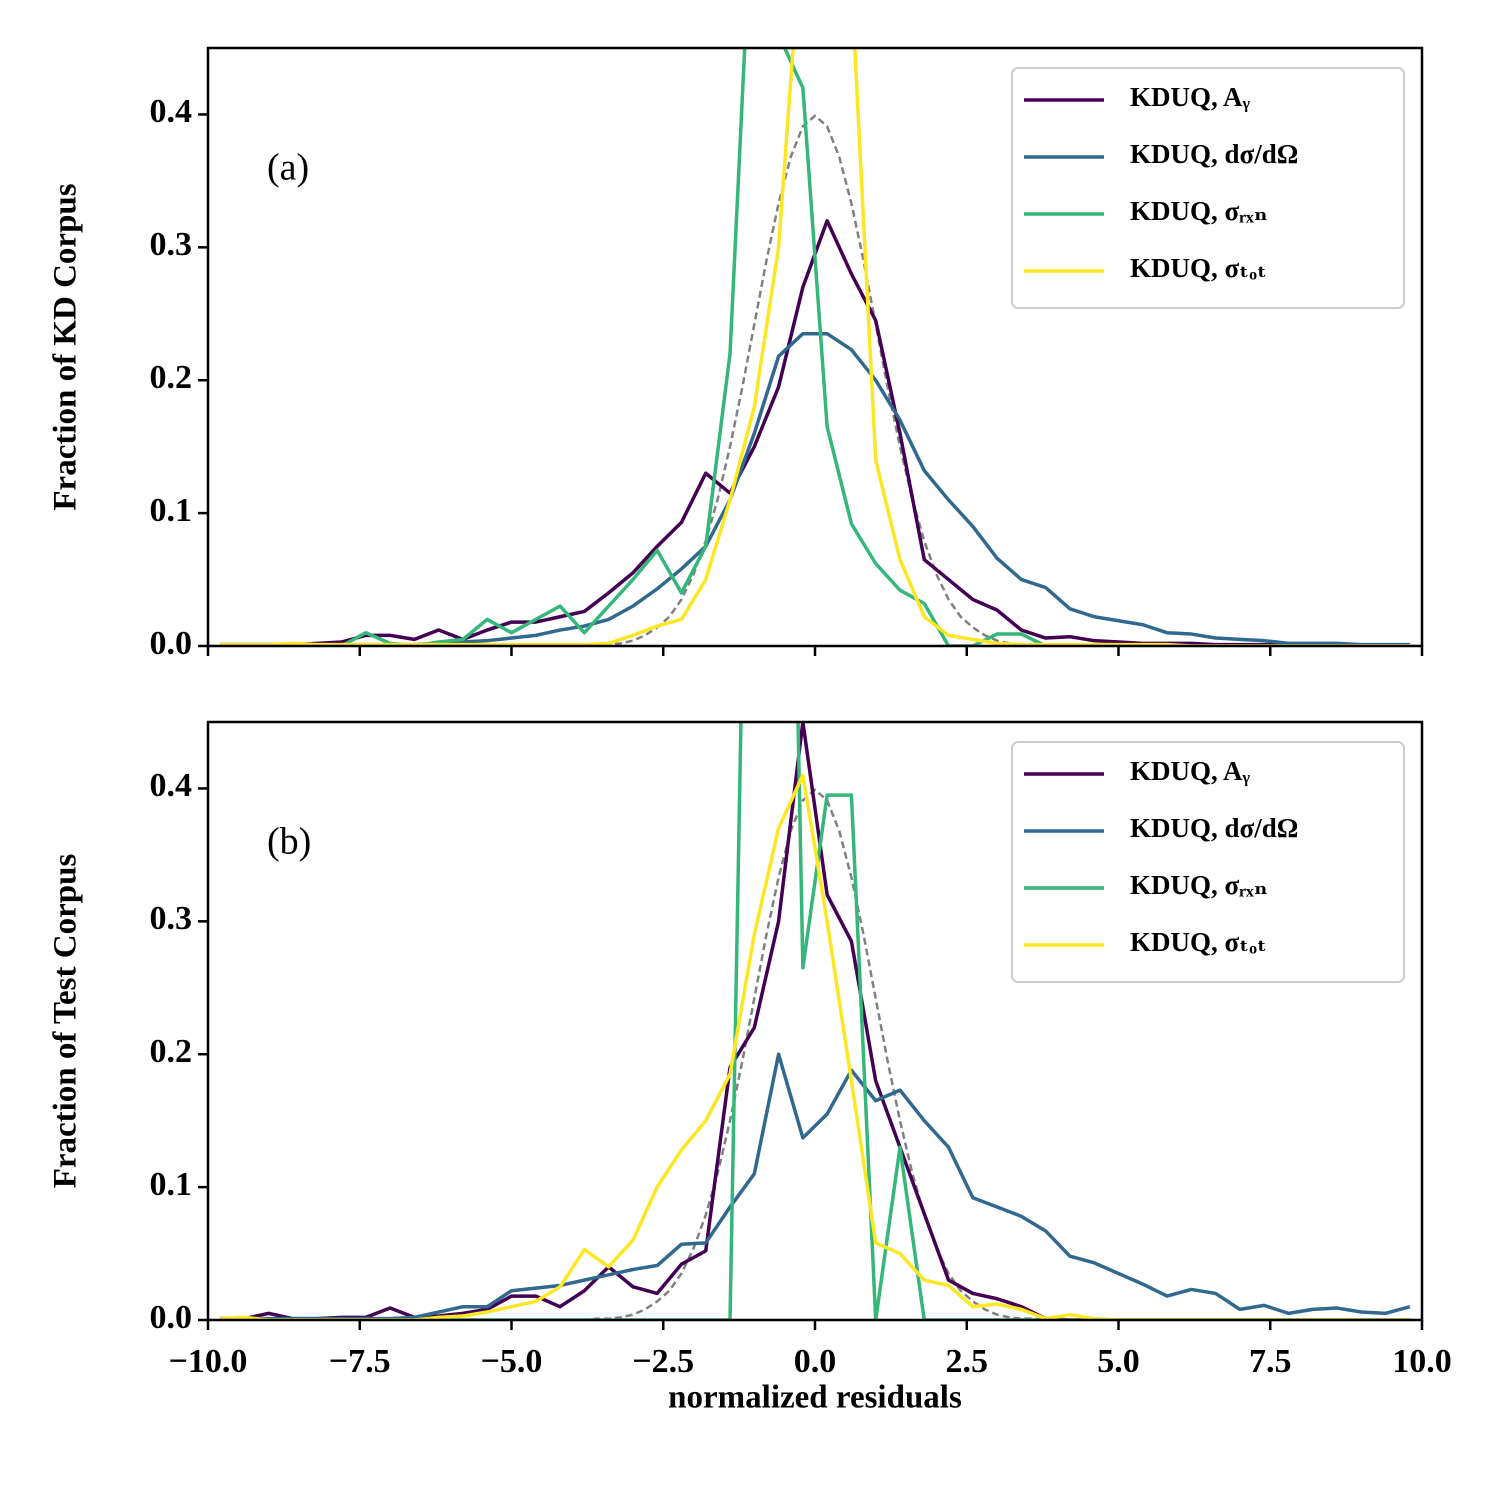 The height and width of the screenshot is (1500, 1500). I want to click on x-tick-label: −10.0, so click(208, 1361).